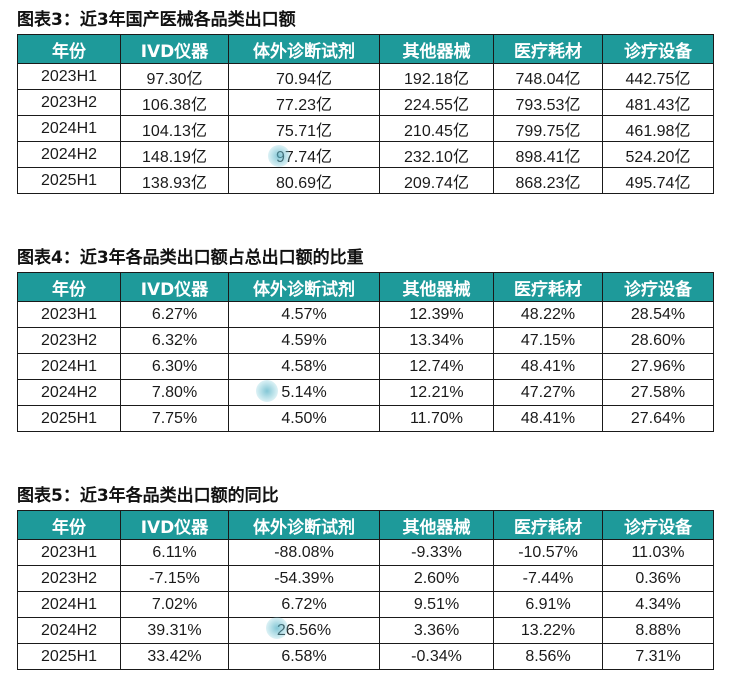 The image size is (729, 685). I want to click on value-cell: 27.64%, so click(658, 418).